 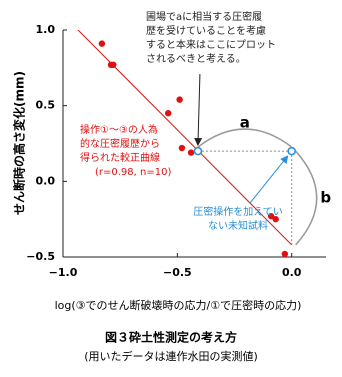 What do you see at coordinates (196, 59) in the screenshot?
I see `annotation-top: されるべきと考える。` at bounding box center [196, 59].